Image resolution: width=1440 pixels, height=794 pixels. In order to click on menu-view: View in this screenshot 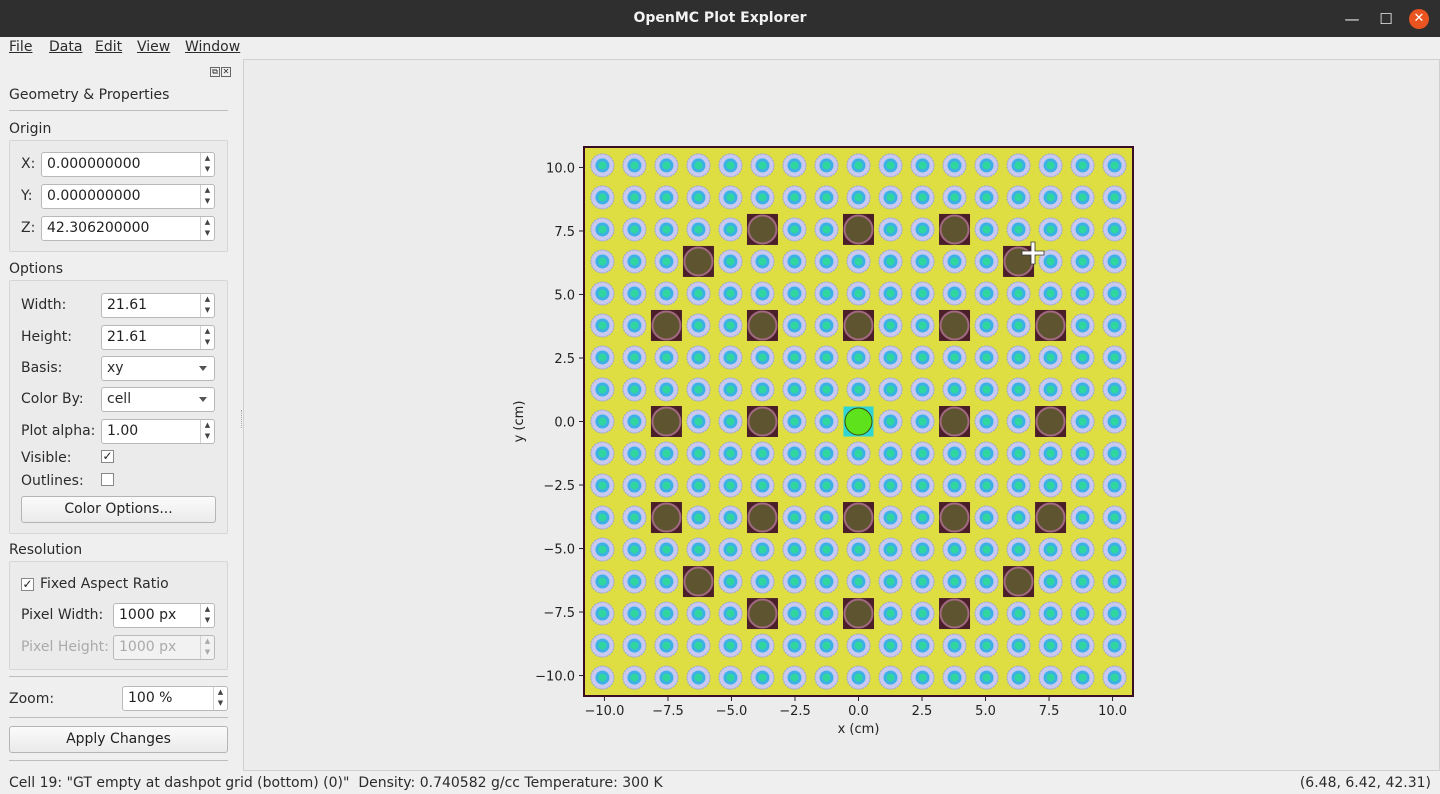, I will do `click(154, 47)`.